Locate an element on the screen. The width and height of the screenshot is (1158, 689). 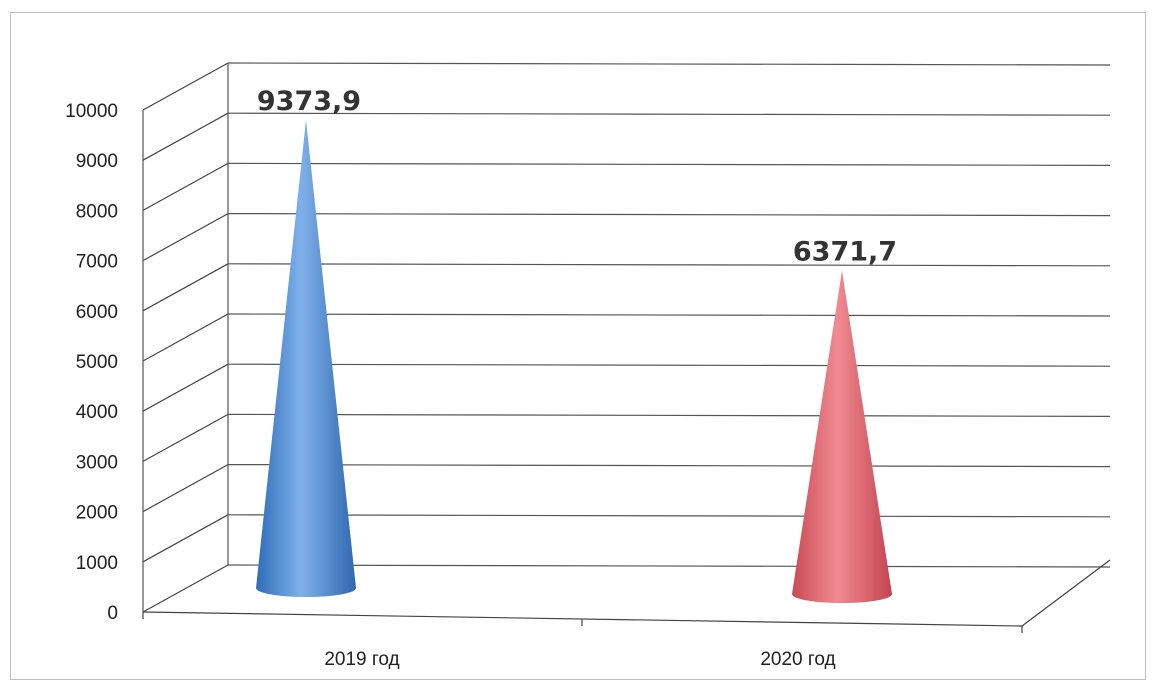
y-tick-label-10: 10000 is located at coordinates (91, 111).